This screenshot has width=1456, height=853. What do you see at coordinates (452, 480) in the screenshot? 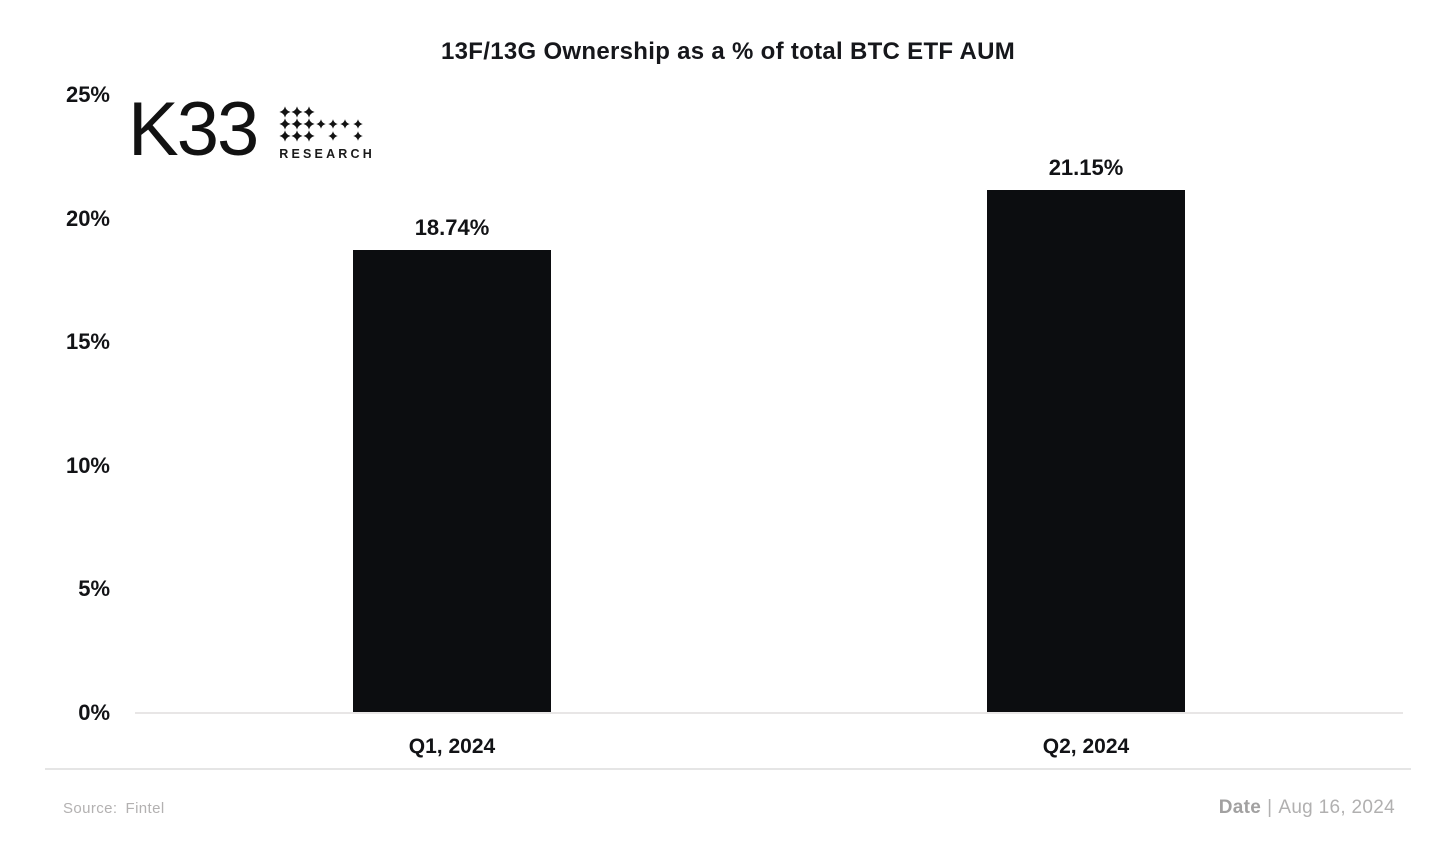
I see `bar-q1-2024` at bounding box center [452, 480].